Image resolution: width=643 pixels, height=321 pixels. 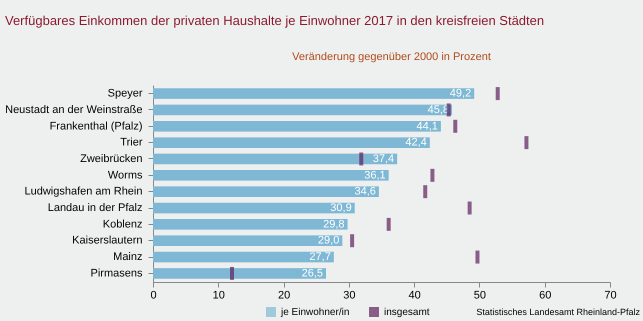 What do you see at coordinates (461, 94) in the screenshot?
I see `data-label: 49,2` at bounding box center [461, 94].